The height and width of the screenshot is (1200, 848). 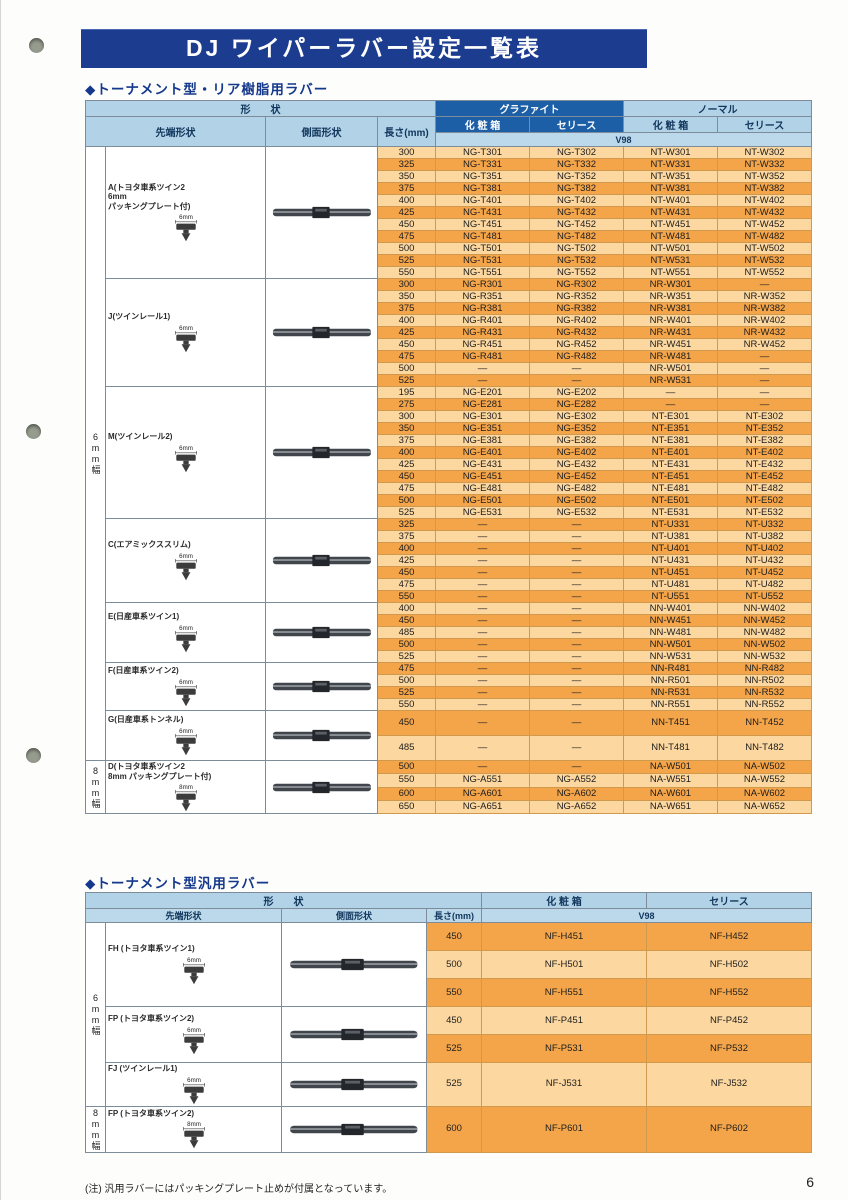 I want to click on part-number-cell: NG-E382, so click(x=576, y=440).